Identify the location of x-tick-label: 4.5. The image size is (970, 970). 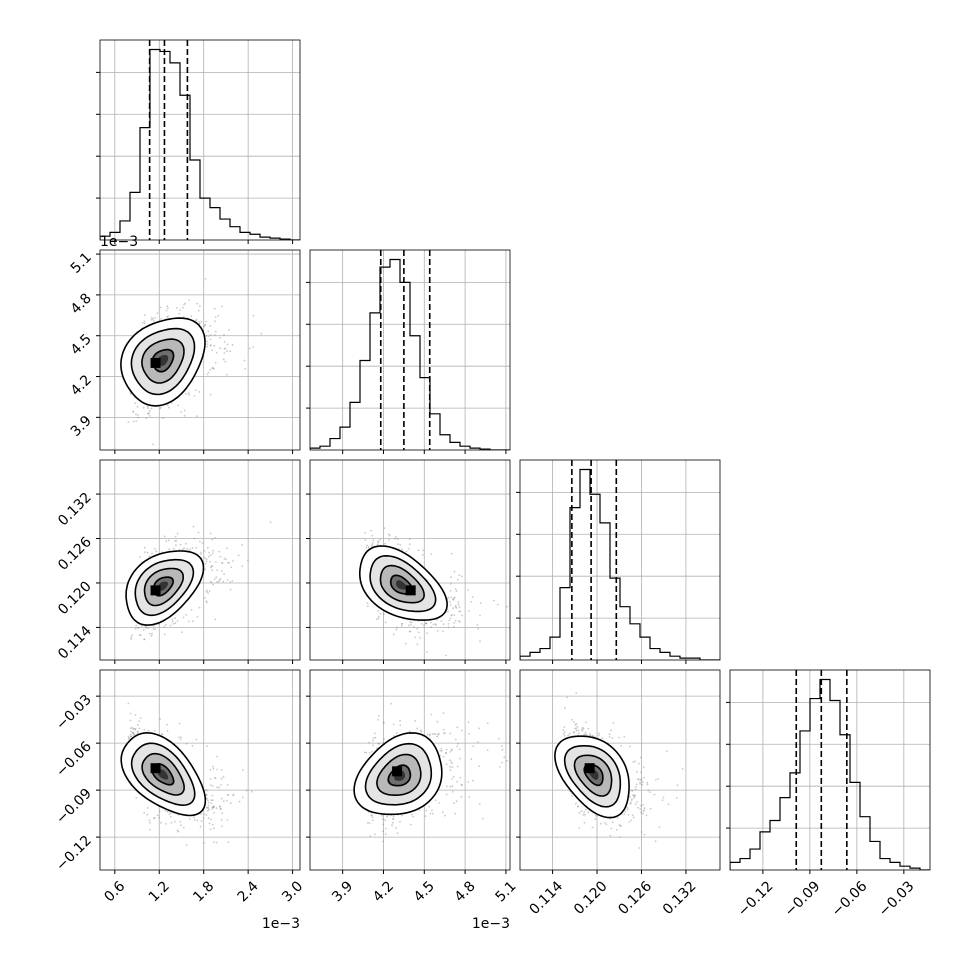
(424, 891).